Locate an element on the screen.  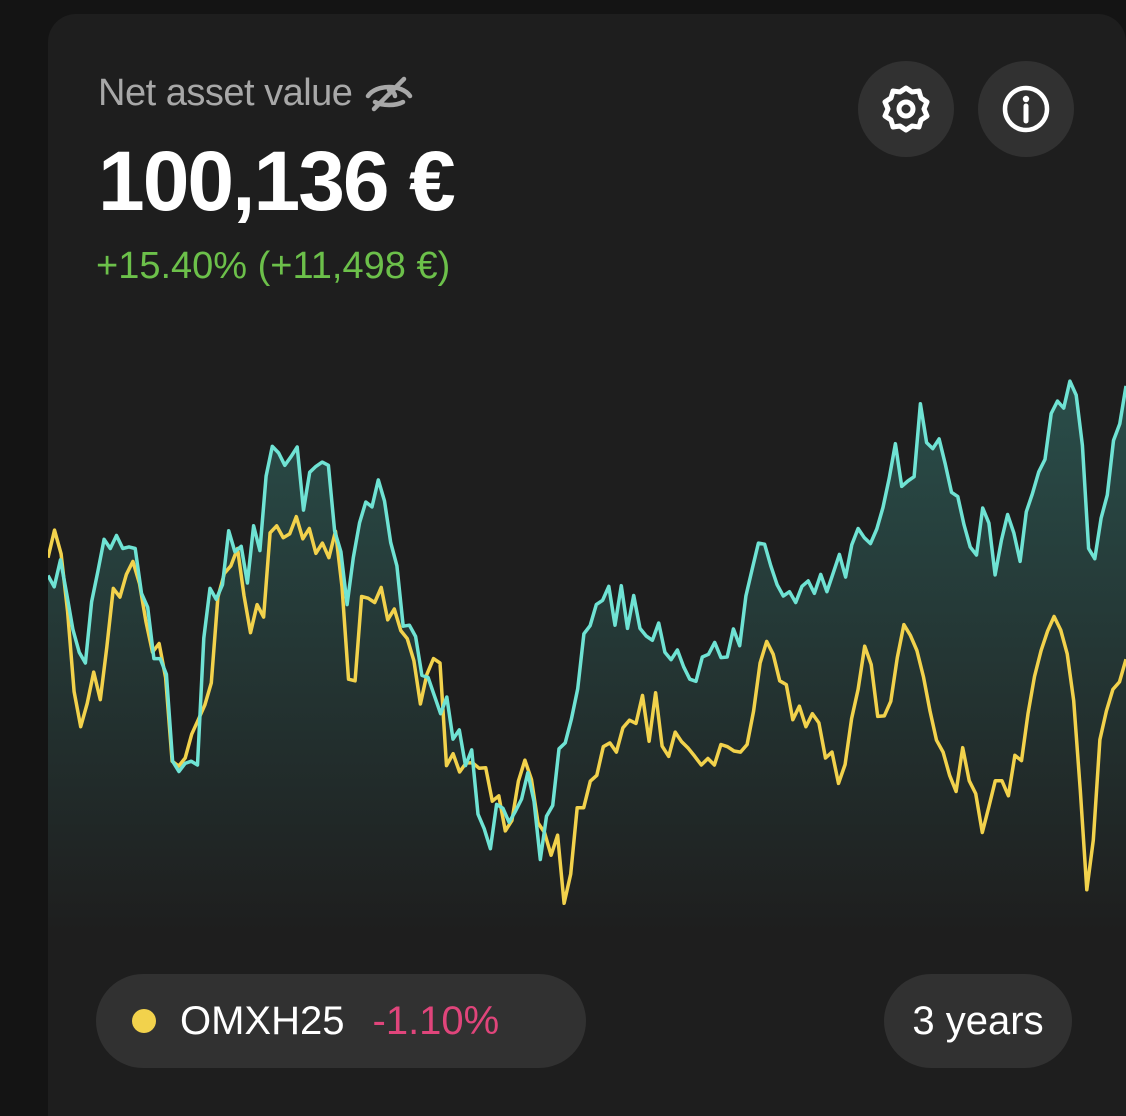
settings-button is located at coordinates (906, 109).